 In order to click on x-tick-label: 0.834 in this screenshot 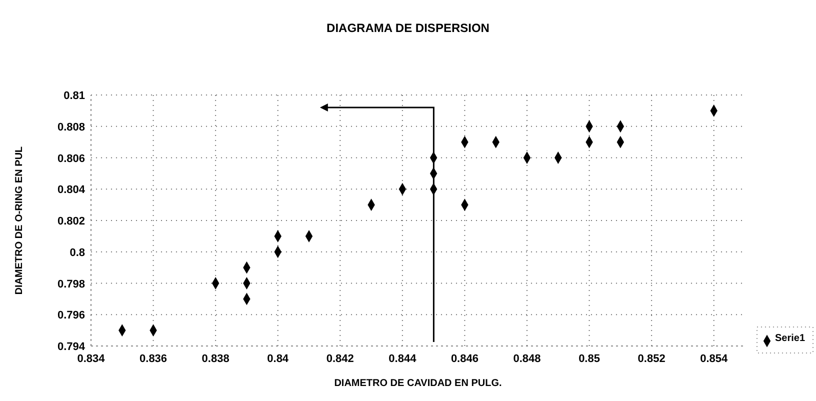, I will do `click(91, 359)`.